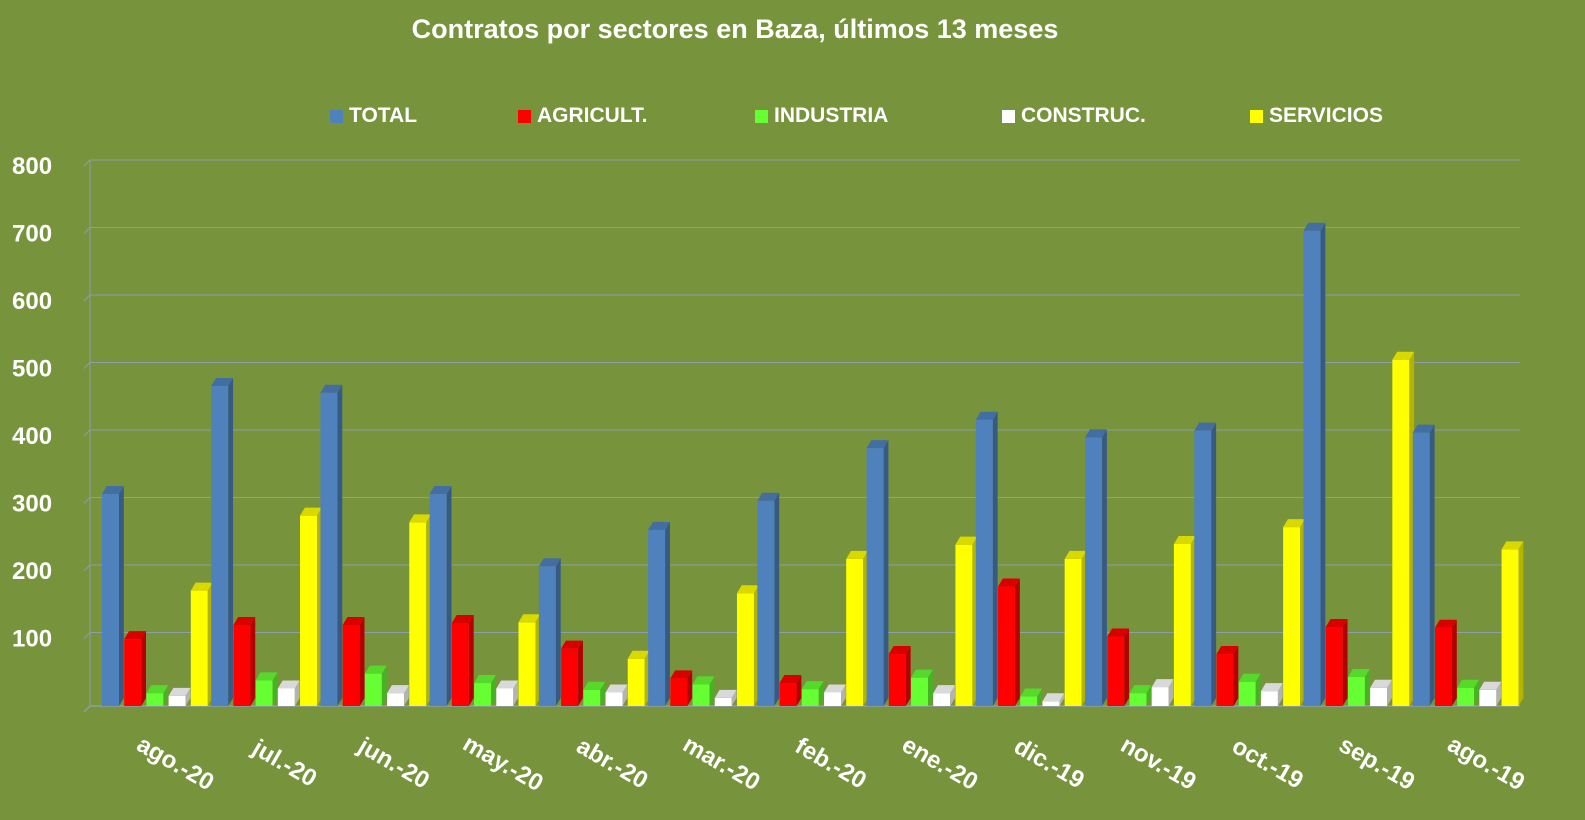 This screenshot has height=820, width=1585. I want to click on bar-agricult-jun.-20, so click(353, 661).